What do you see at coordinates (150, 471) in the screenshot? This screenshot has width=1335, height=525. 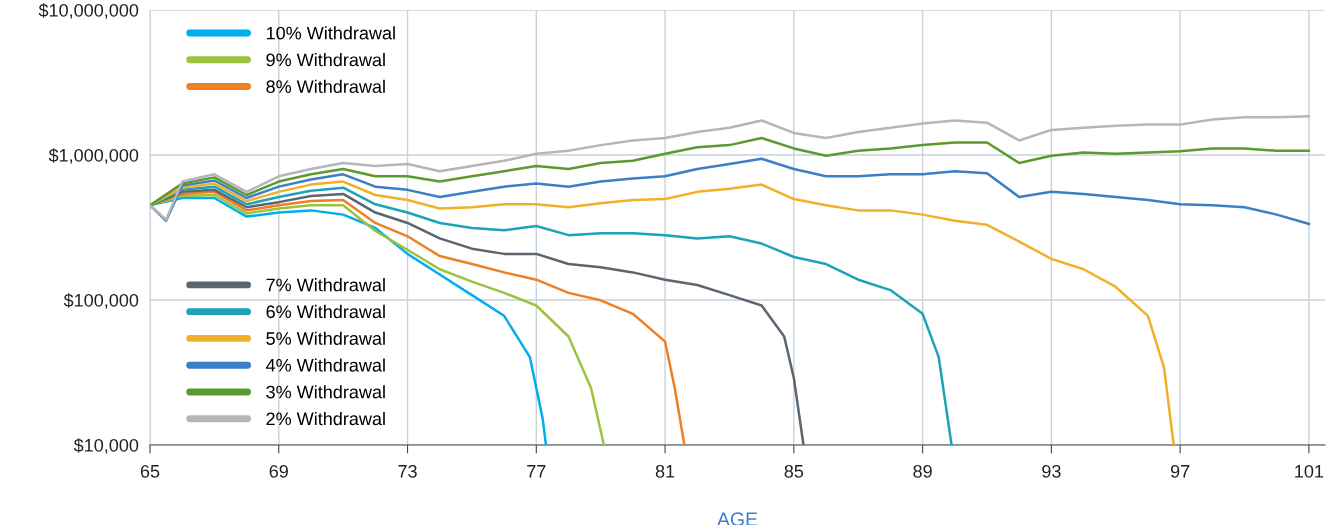 I see `x-tick-label: 65` at bounding box center [150, 471].